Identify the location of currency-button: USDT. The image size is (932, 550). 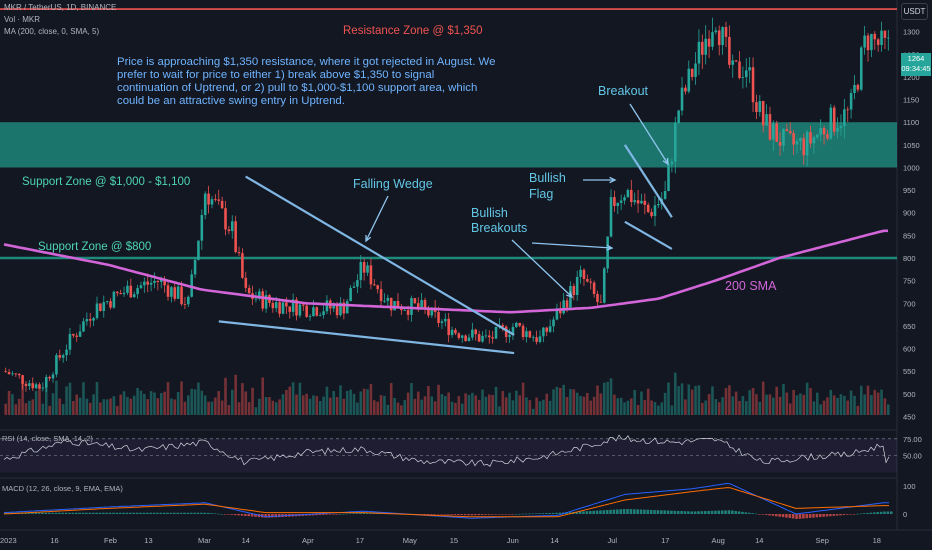
(914, 11).